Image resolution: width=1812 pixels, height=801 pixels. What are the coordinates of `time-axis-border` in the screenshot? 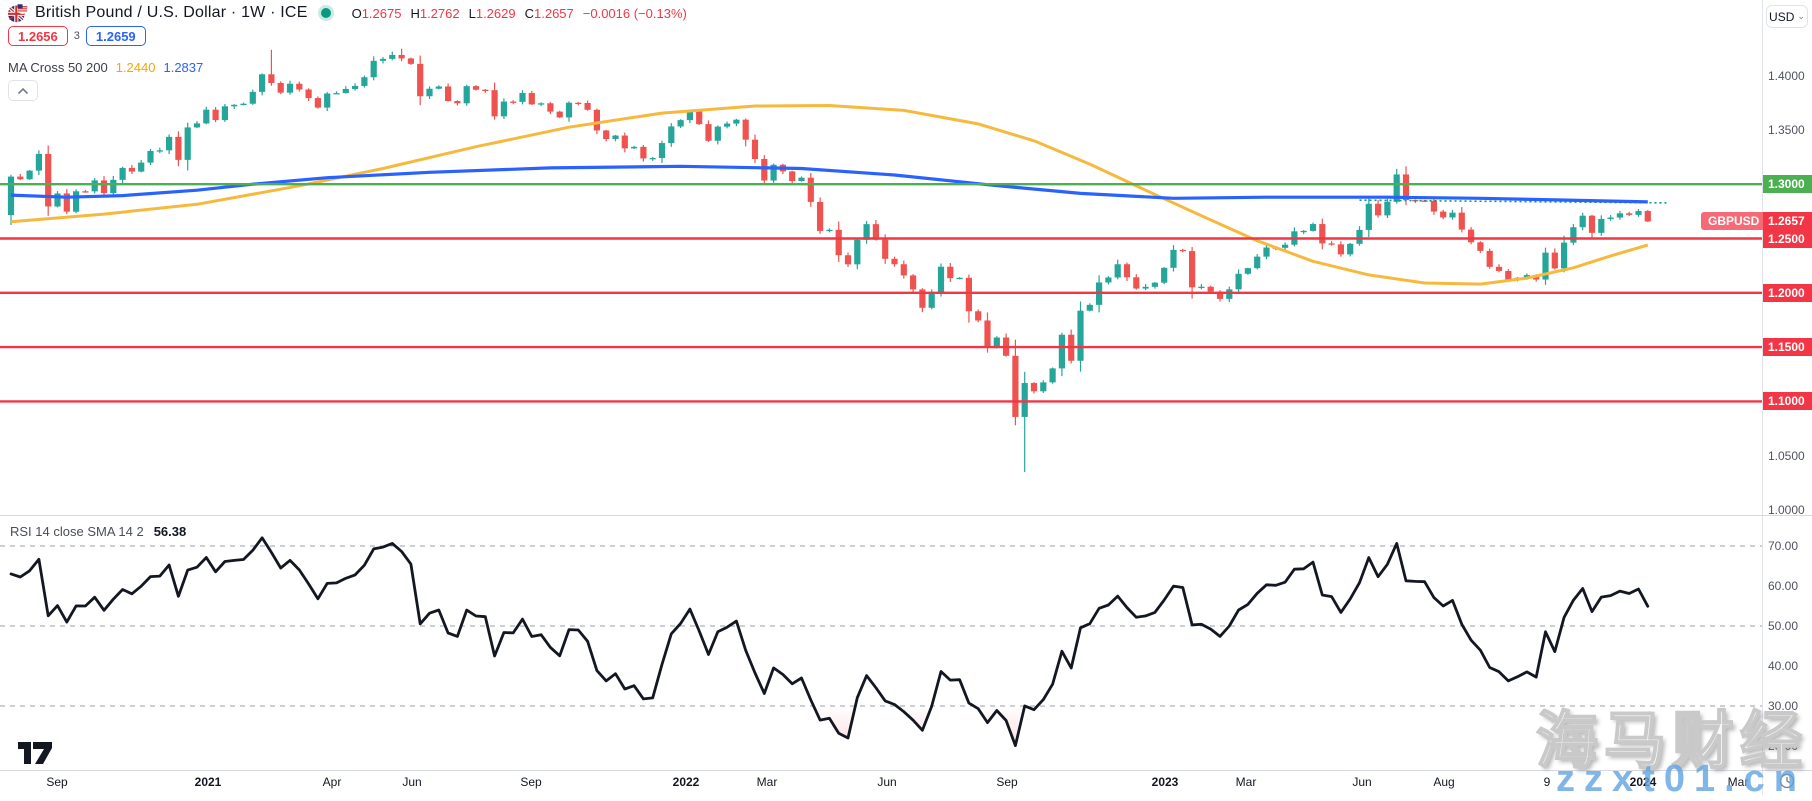 It's located at (906, 770).